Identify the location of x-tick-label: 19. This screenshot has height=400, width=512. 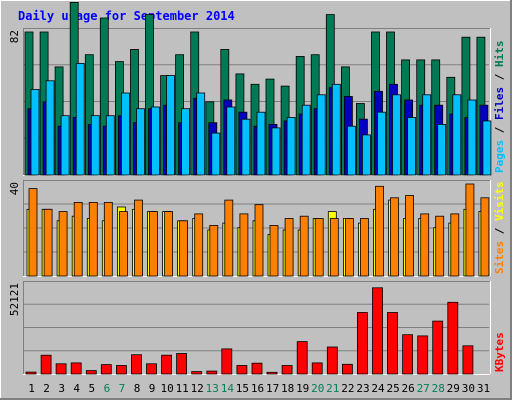
(302, 388).